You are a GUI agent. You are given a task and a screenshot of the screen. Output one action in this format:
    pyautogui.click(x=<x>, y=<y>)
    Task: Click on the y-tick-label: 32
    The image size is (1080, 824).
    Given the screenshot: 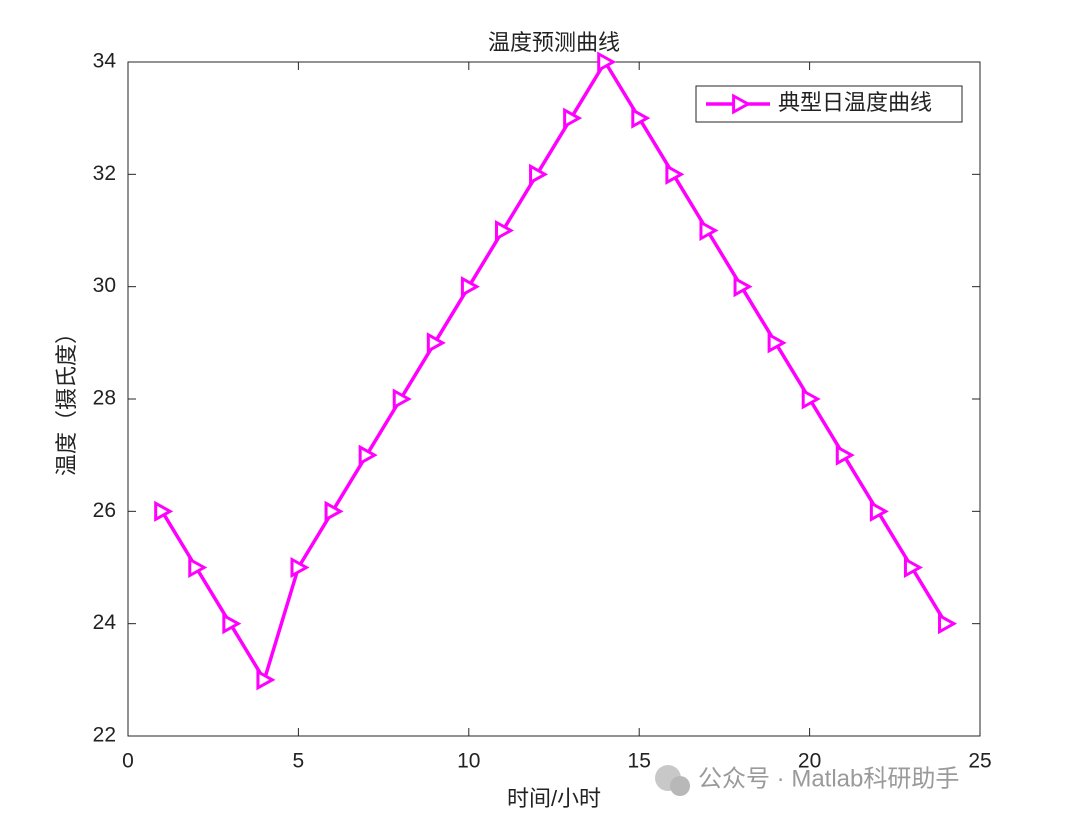 What is the action you would take?
    pyautogui.click(x=104, y=173)
    